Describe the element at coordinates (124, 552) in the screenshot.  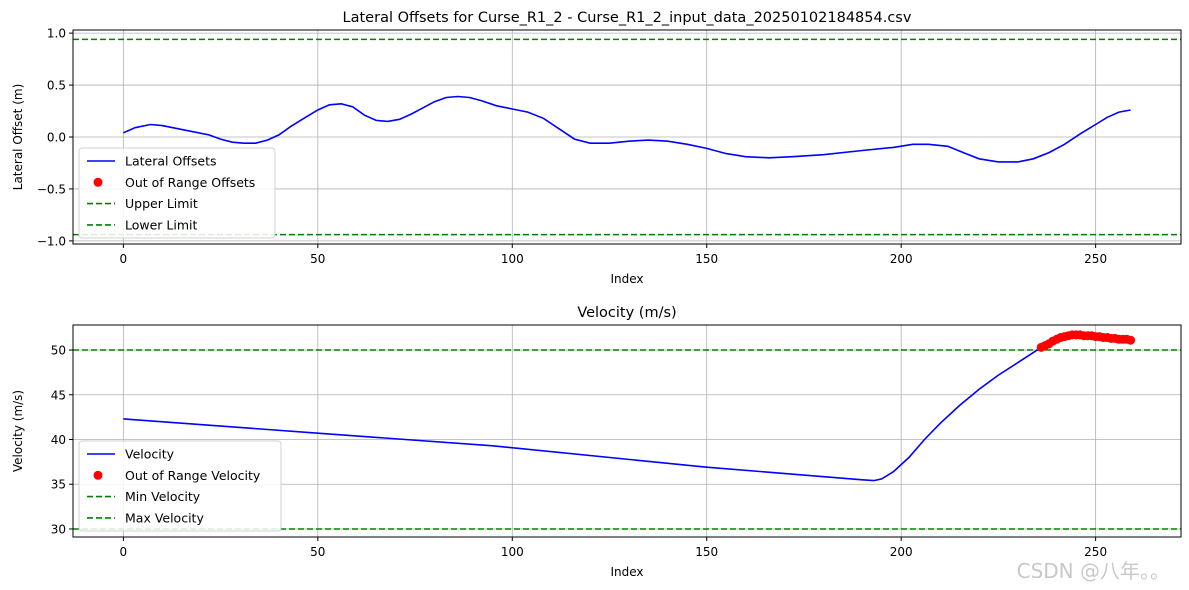
I see `chart2-xtick-label-0: 0` at that location.